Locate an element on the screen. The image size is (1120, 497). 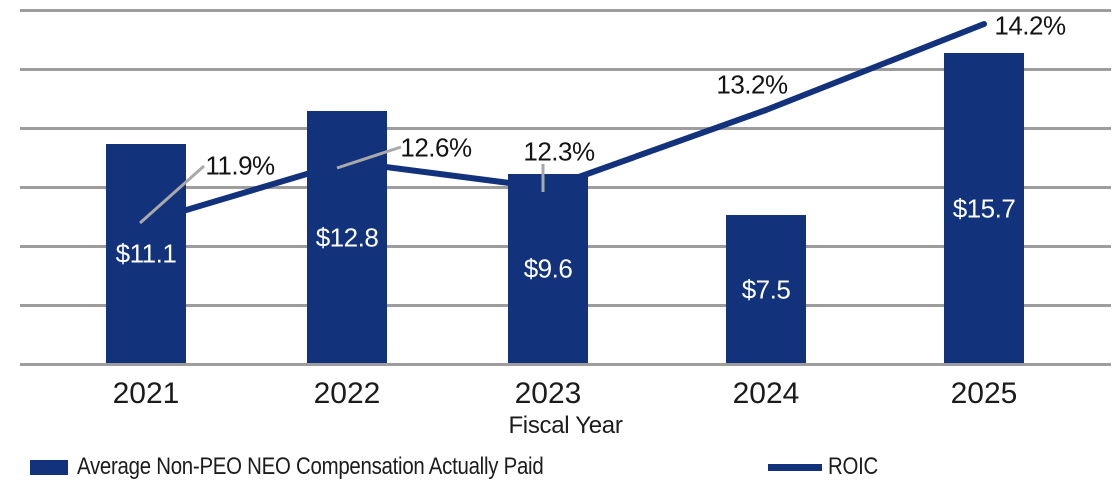
bar-series-swatch-icon is located at coordinates (49, 467).